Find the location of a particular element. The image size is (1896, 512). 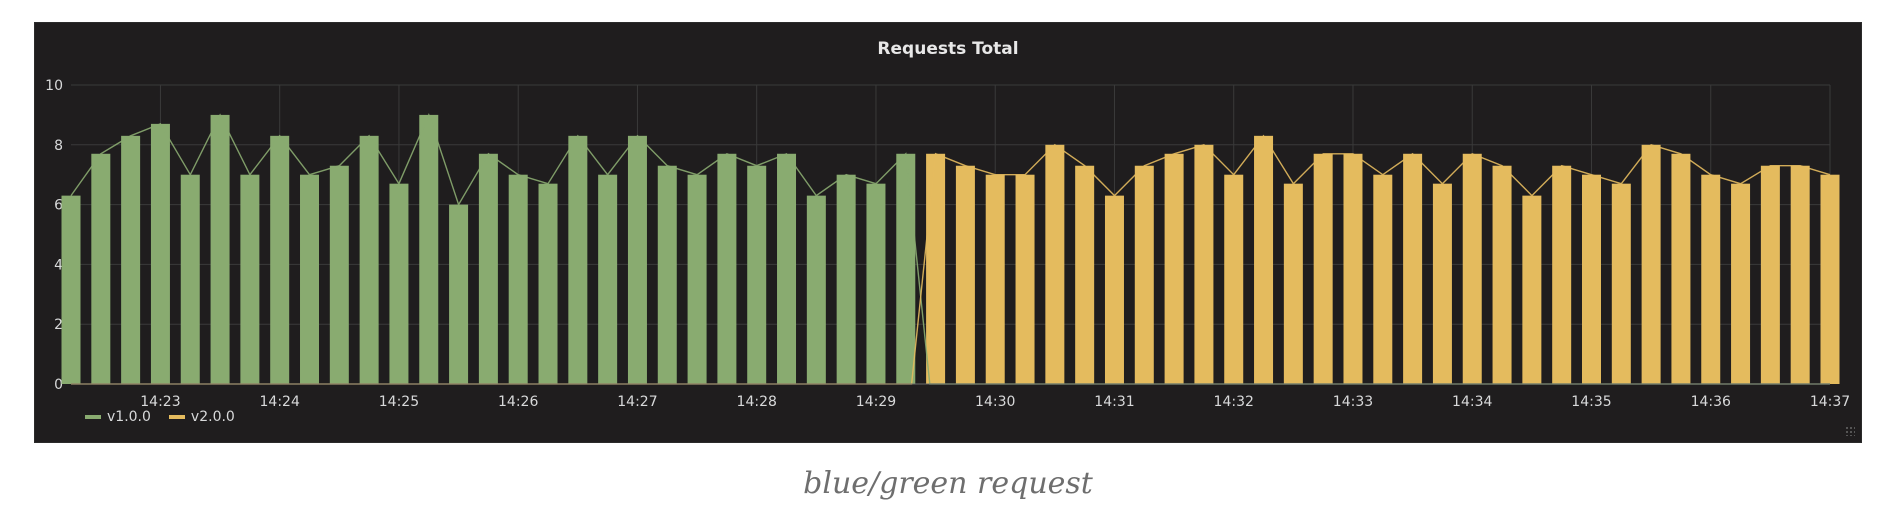

y-tick-label: 0 is located at coordinates (58, 385).